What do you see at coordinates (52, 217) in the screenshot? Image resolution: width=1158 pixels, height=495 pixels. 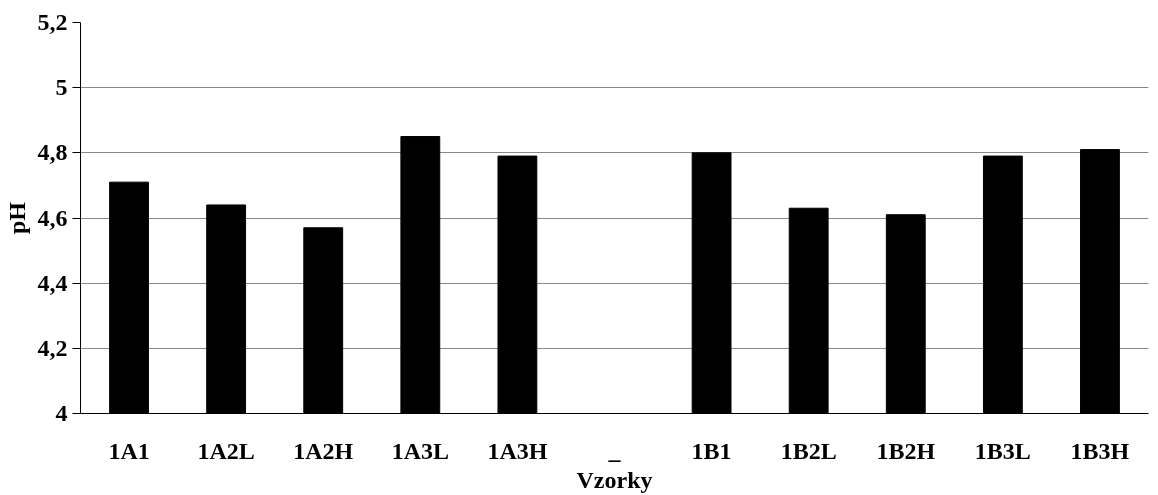 I see `y-tick-label: 4,6` at bounding box center [52, 217].